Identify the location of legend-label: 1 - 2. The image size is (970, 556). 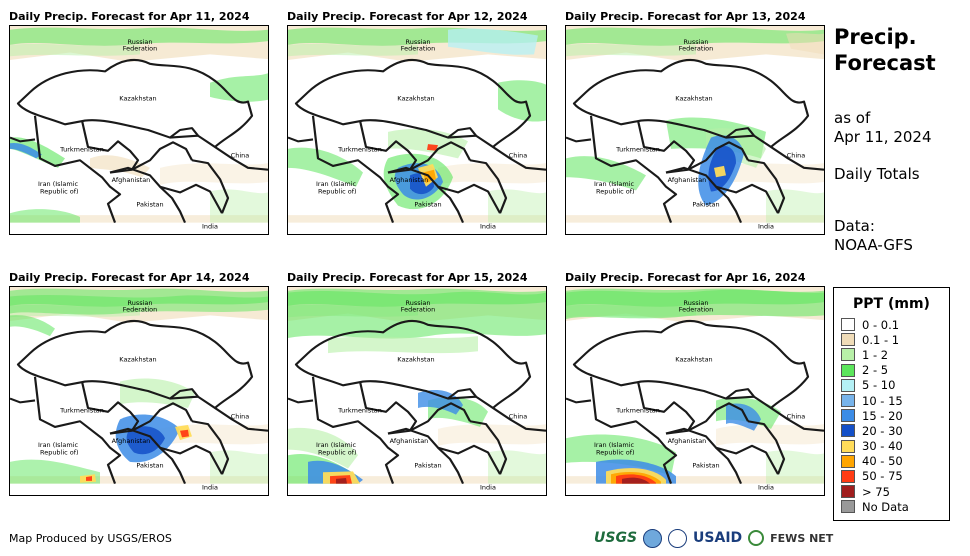
(875, 354).